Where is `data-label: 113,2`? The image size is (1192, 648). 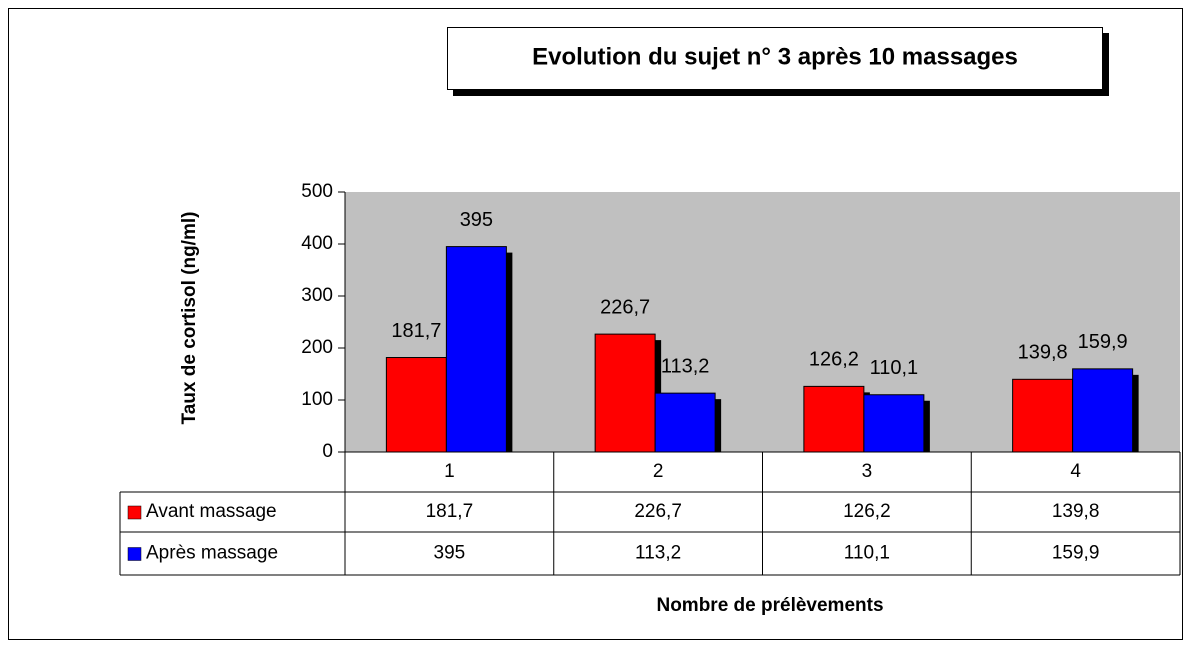 data-label: 113,2 is located at coordinates (685, 366).